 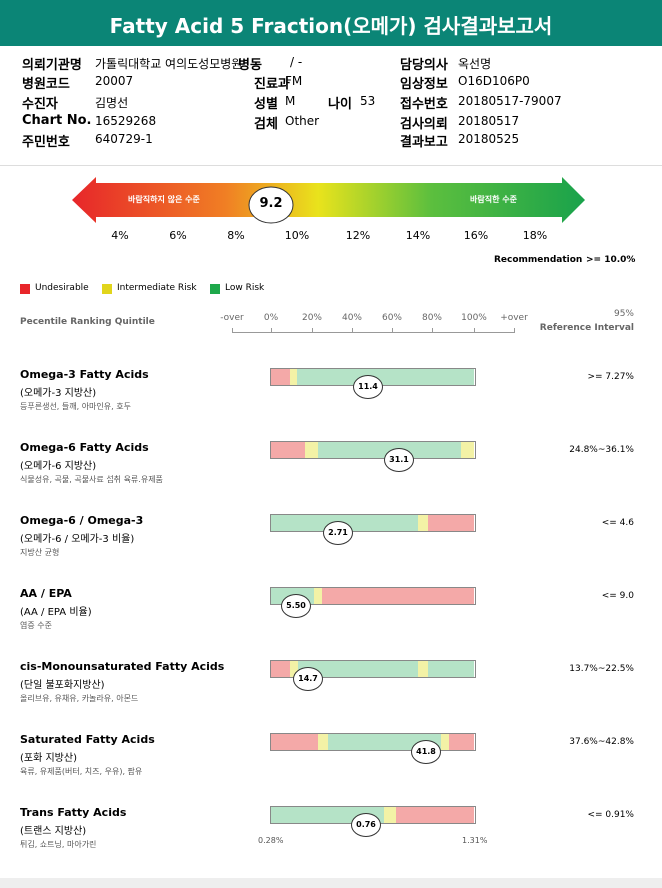 I want to click on item-sub: (오메가-3 지방산), so click(x=58, y=393).